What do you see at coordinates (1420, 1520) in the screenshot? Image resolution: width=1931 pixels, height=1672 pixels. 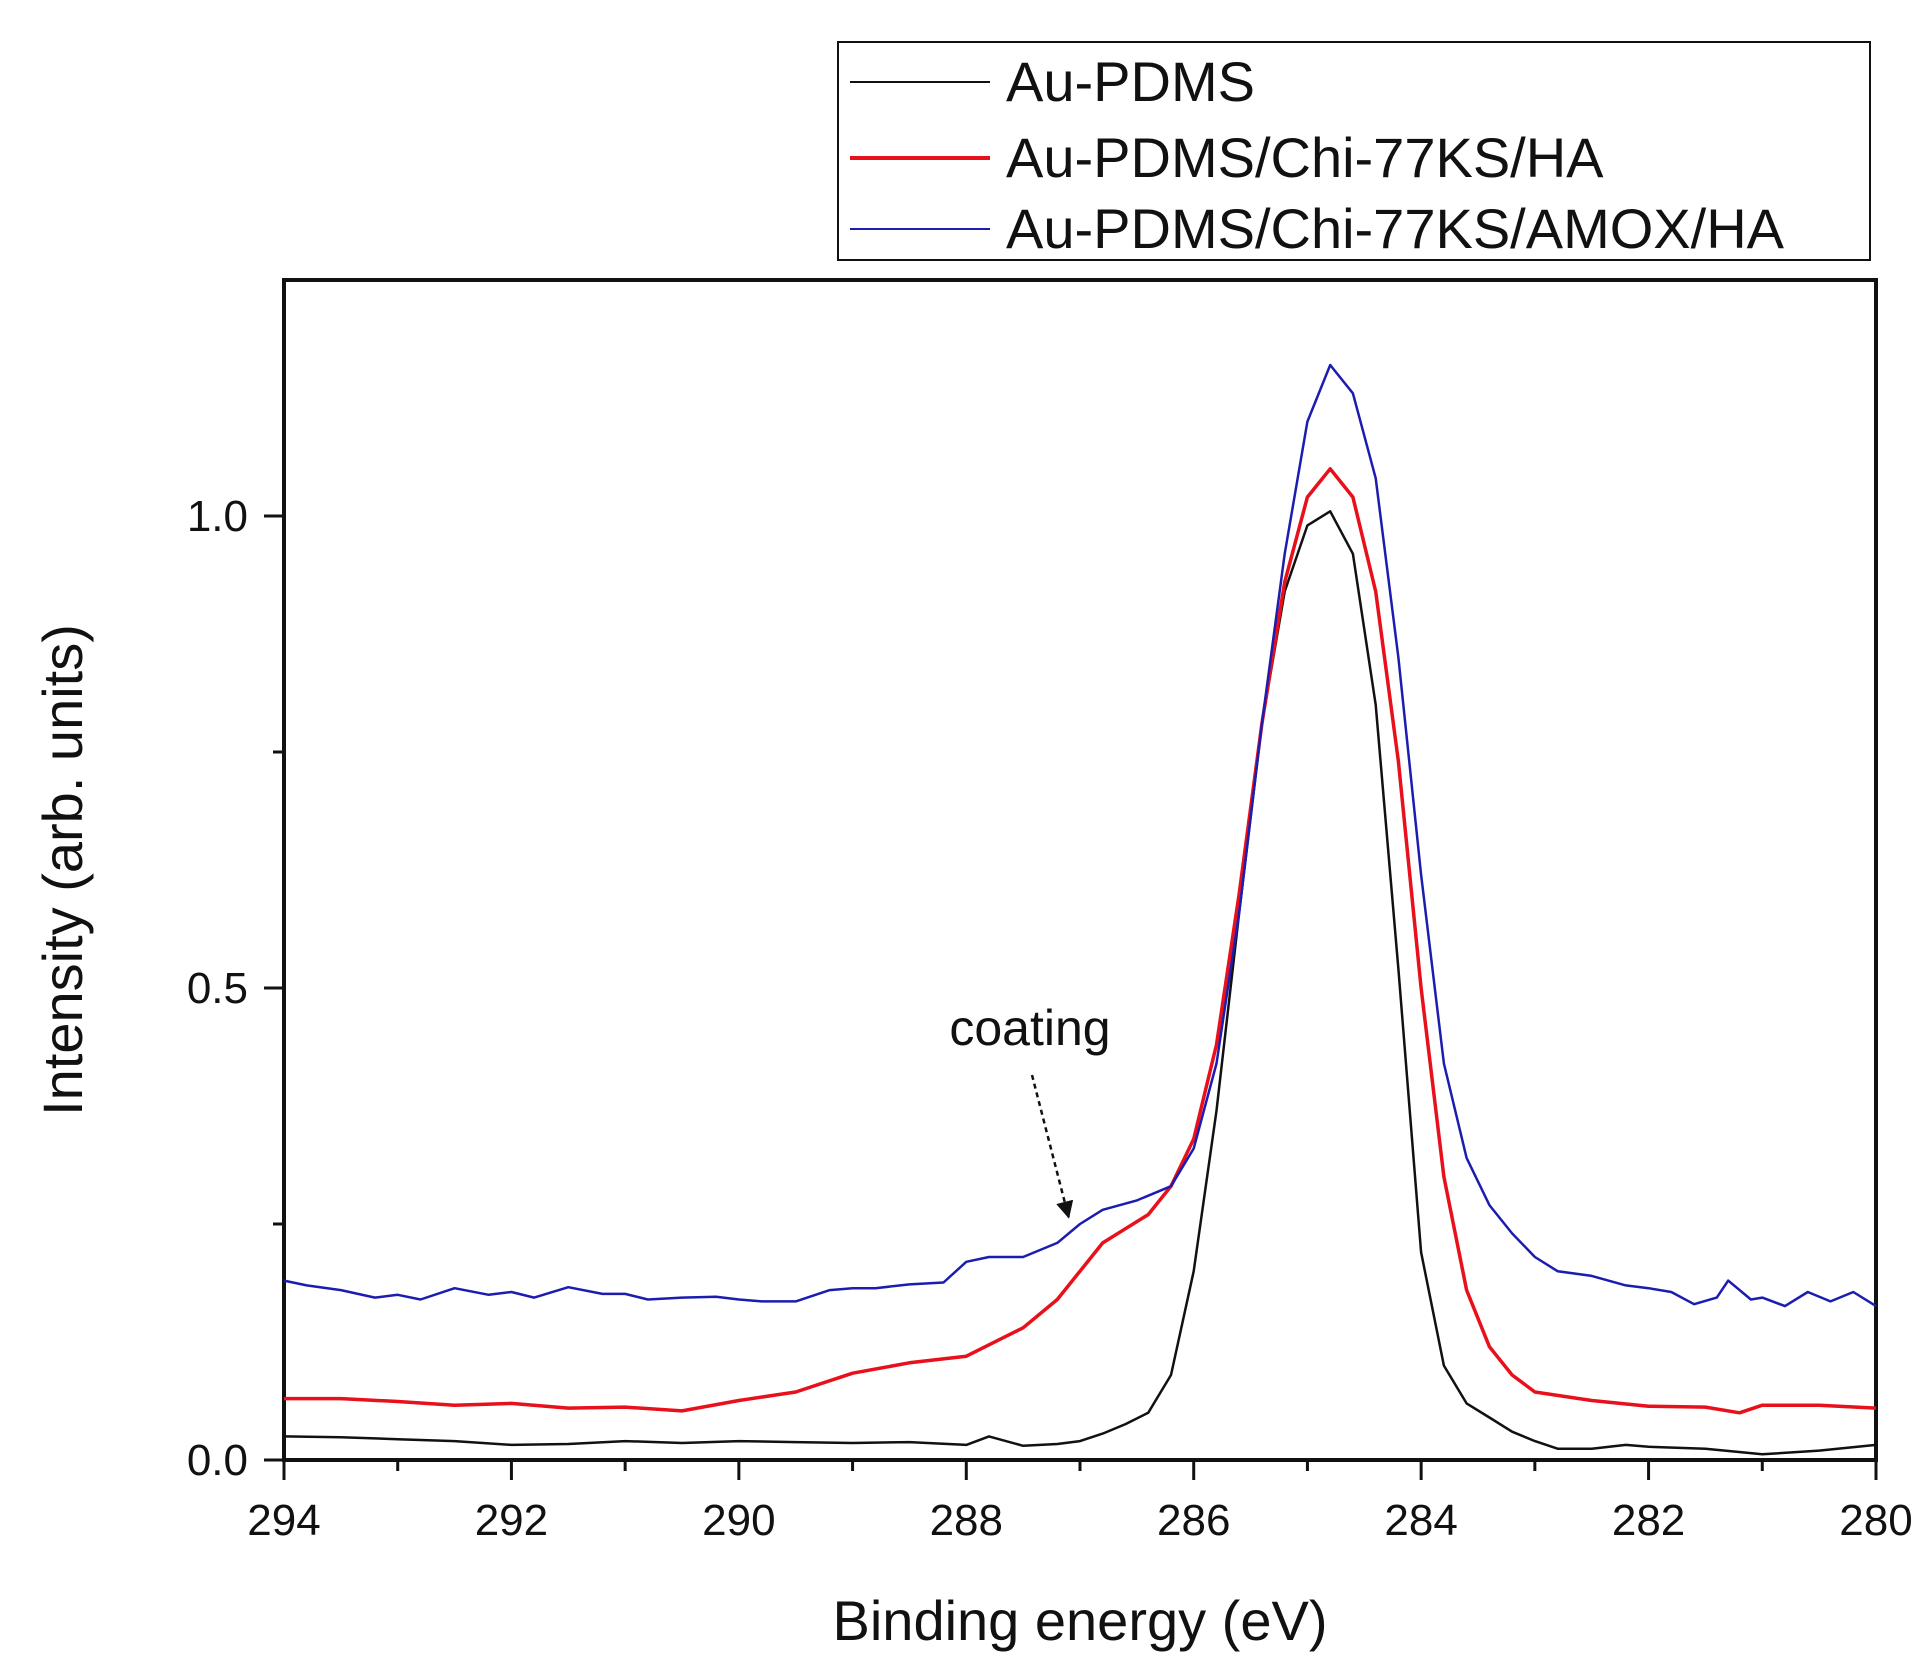 I see `x-tick-label: 284` at bounding box center [1420, 1520].